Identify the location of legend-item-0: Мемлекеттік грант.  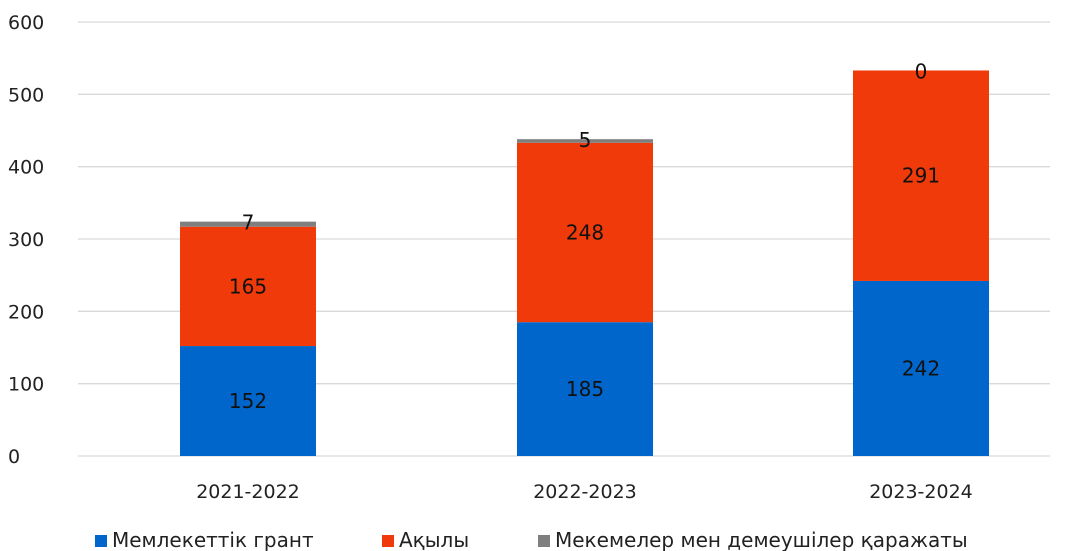
(204, 539).